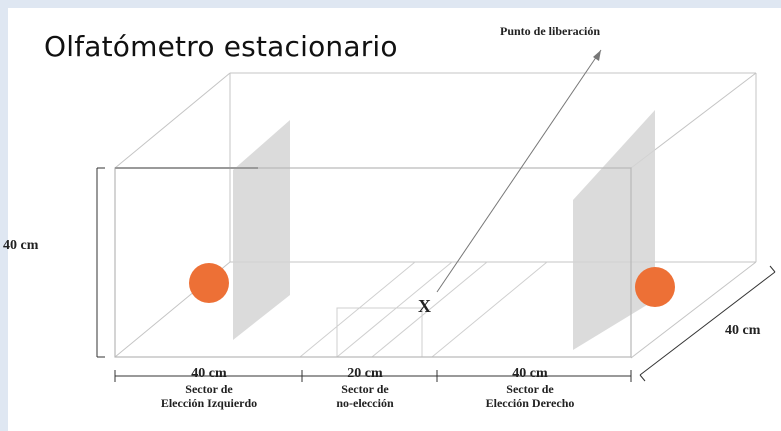  Describe the element at coordinates (209, 283) in the screenshot. I see `left-odor-source` at that location.